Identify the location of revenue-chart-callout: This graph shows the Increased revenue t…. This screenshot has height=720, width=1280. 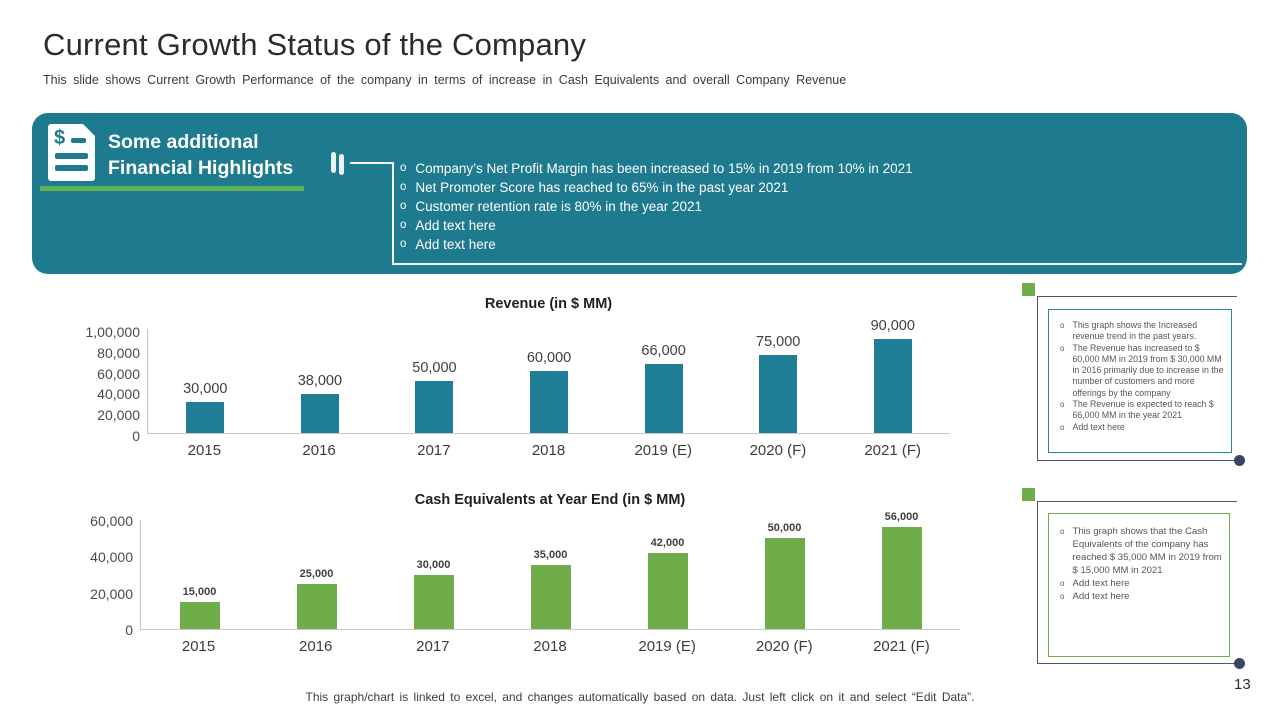
(1134, 376).